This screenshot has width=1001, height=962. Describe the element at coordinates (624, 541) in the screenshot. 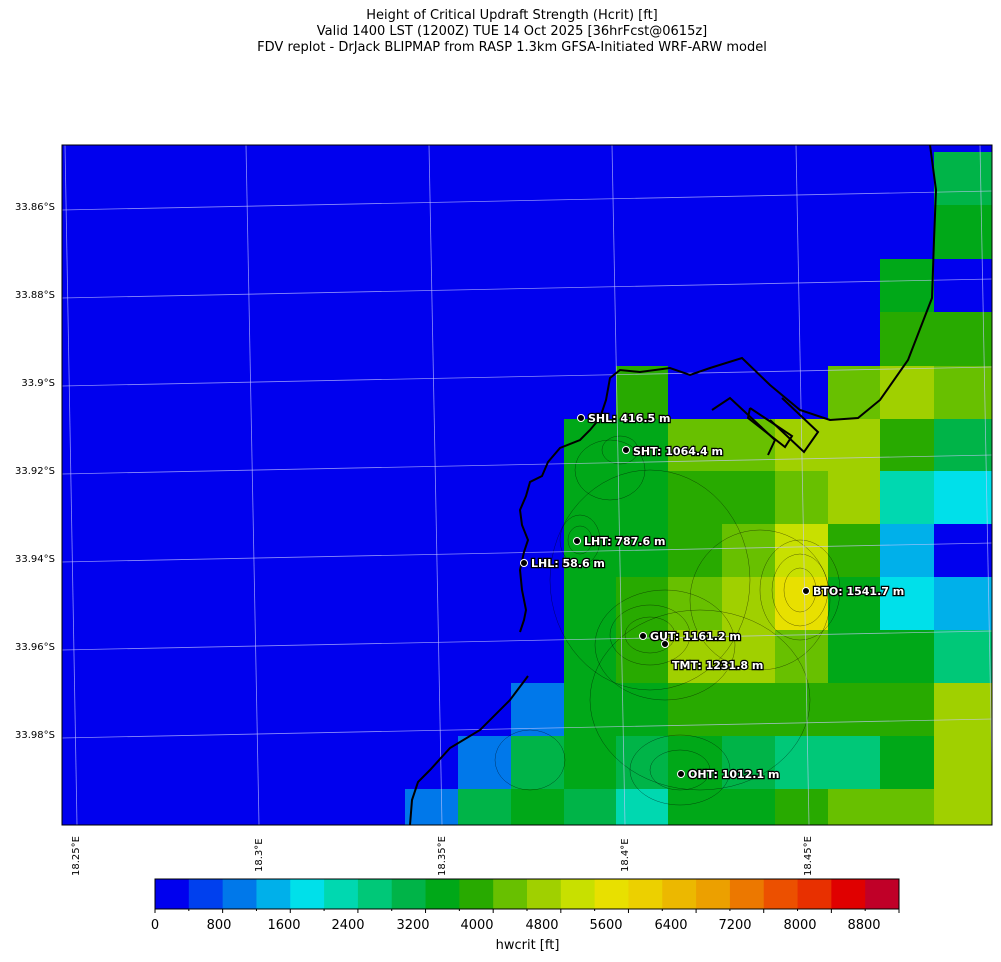

I see `site-label-lht: LHT: 787.6 m` at that location.